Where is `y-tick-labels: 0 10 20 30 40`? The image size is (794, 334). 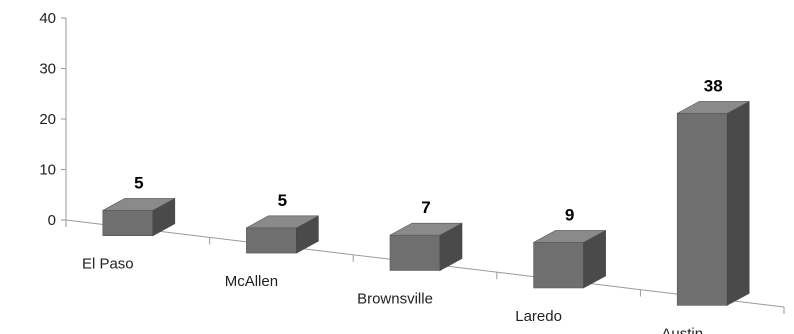
y-tick-labels: 0 10 20 30 40 is located at coordinates (47, 119).